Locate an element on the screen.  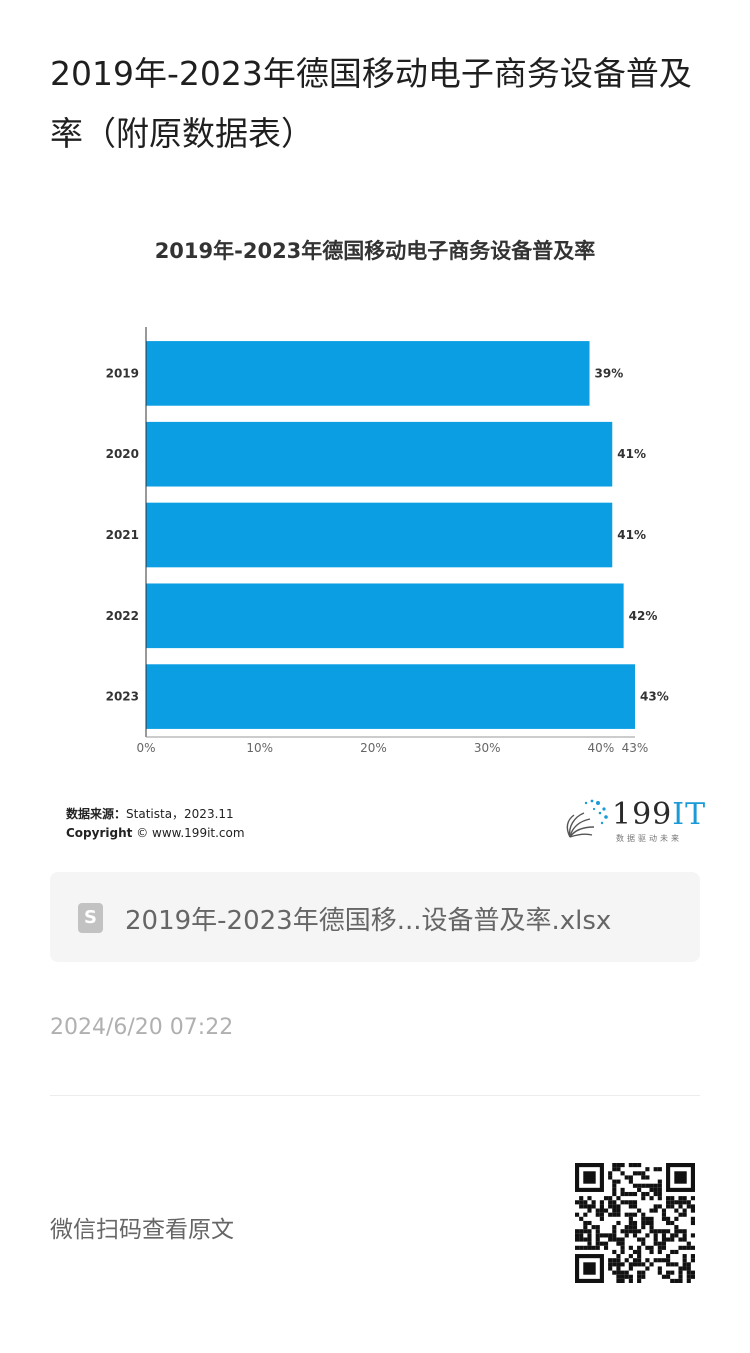
copyright-line: Copyright © www.199it.com is located at coordinates (155, 833).